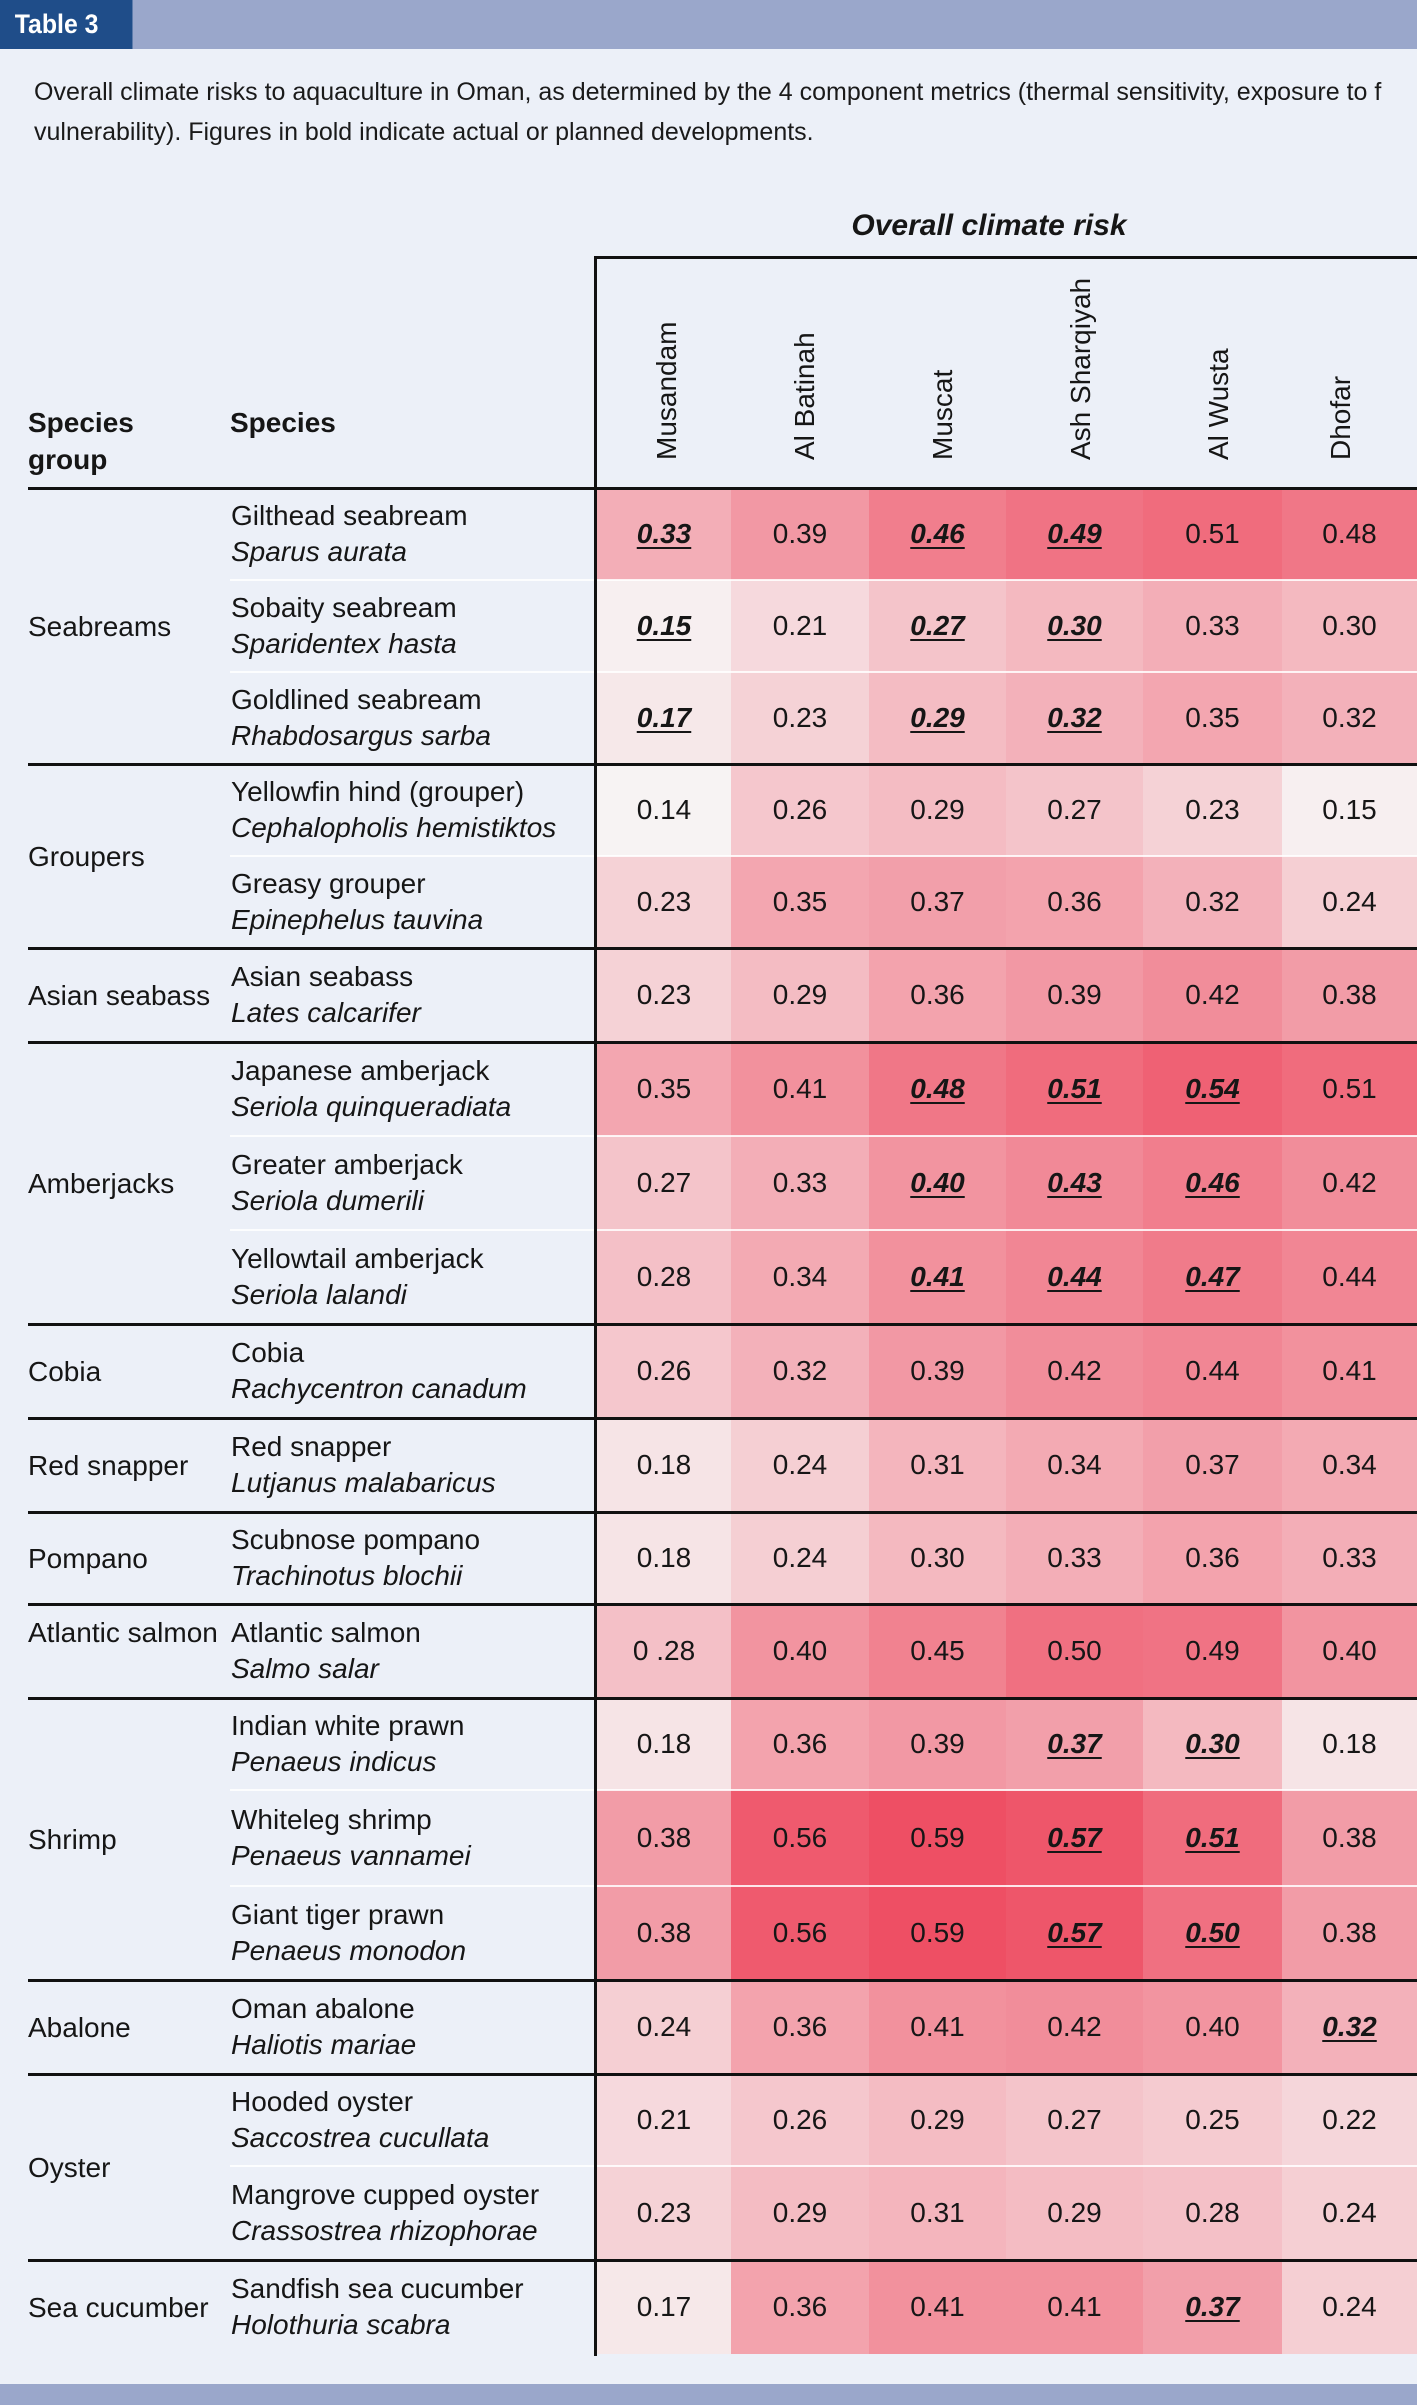 The height and width of the screenshot is (2405, 1417). Describe the element at coordinates (1212, 995) in the screenshot. I see `risk-cell: 0.42` at that location.